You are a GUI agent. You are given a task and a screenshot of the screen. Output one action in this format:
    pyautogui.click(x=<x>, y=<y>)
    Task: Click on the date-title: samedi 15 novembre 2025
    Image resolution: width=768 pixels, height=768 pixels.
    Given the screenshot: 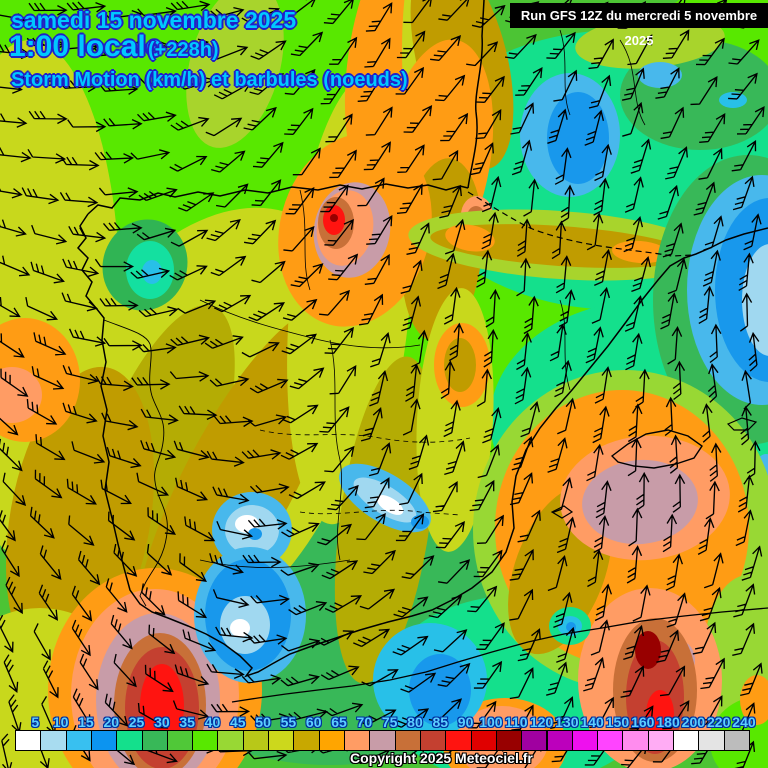 What is the action you would take?
    pyautogui.click(x=154, y=20)
    